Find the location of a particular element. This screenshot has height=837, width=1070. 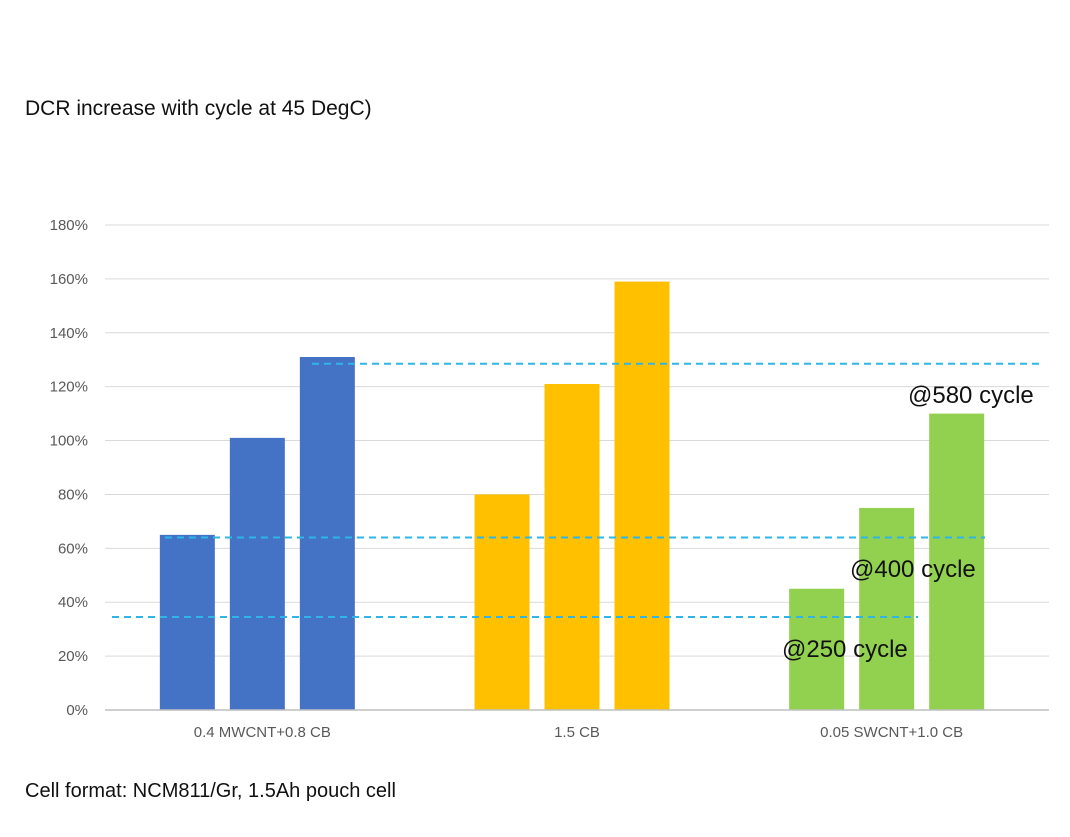

annotation-label: @400 cycle is located at coordinates (913, 569).